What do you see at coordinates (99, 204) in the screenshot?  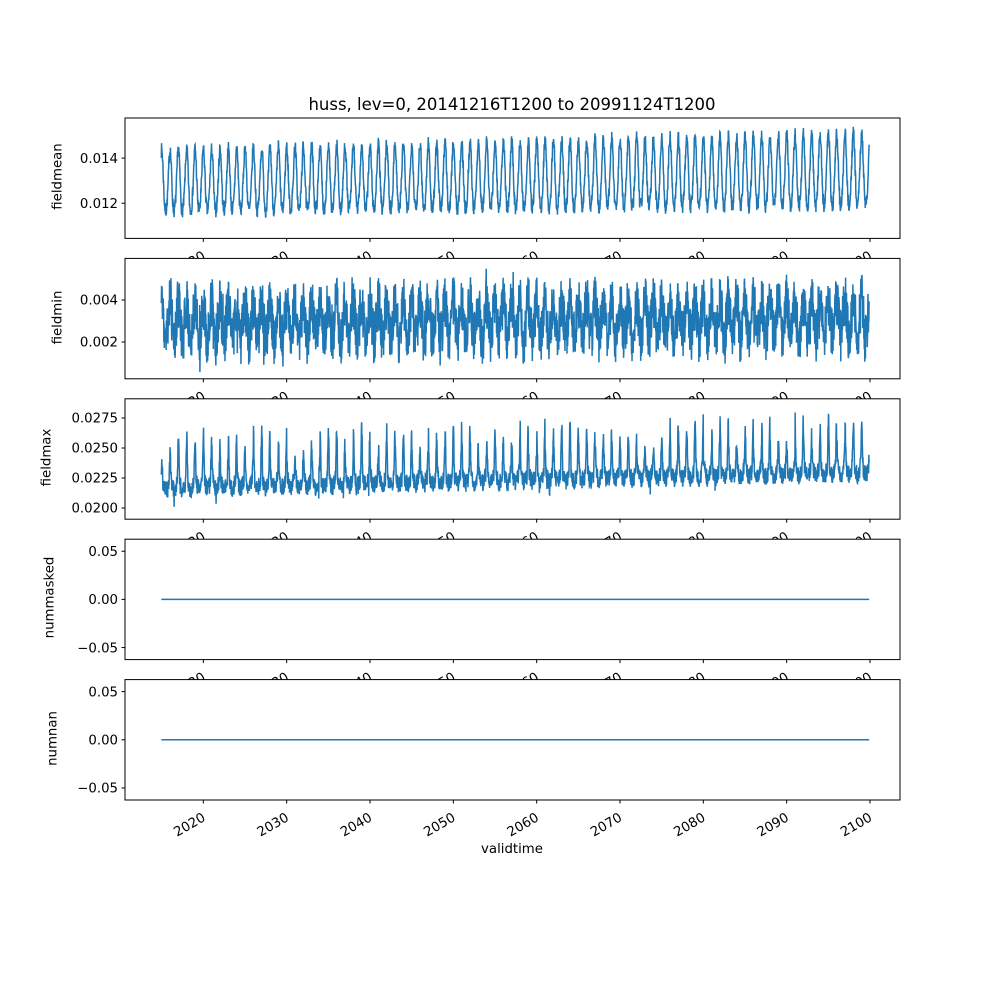 I see `y-tick-label: 0.012` at bounding box center [99, 204].